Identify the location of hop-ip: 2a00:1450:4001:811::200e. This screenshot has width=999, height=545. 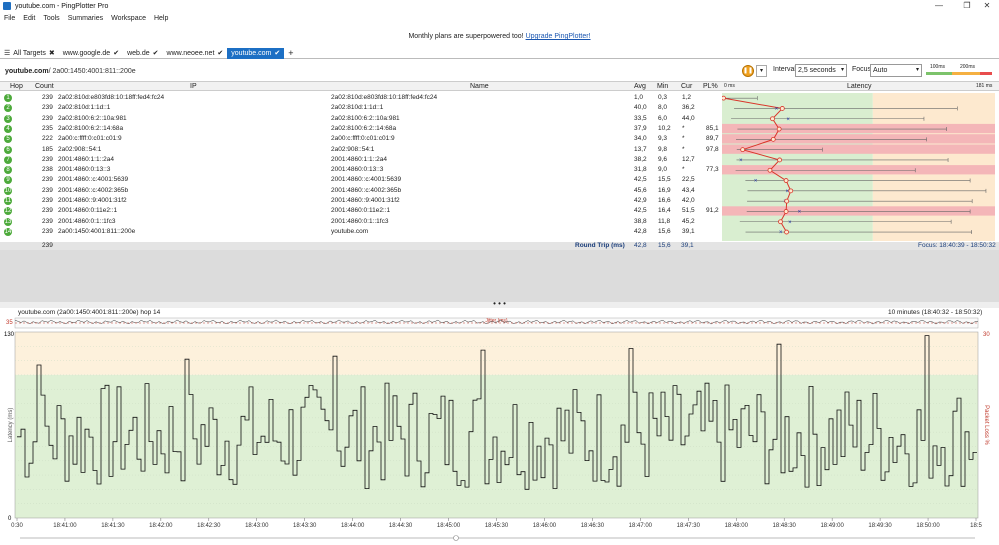
(97, 231).